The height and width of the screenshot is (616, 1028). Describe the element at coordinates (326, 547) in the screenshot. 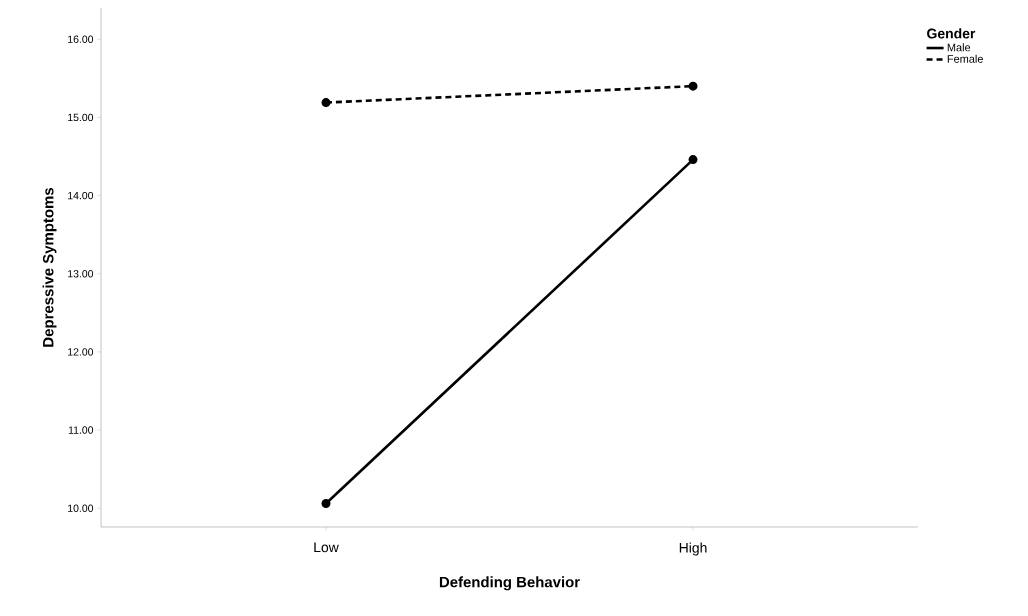

I see `x-tick-label: Low` at that location.